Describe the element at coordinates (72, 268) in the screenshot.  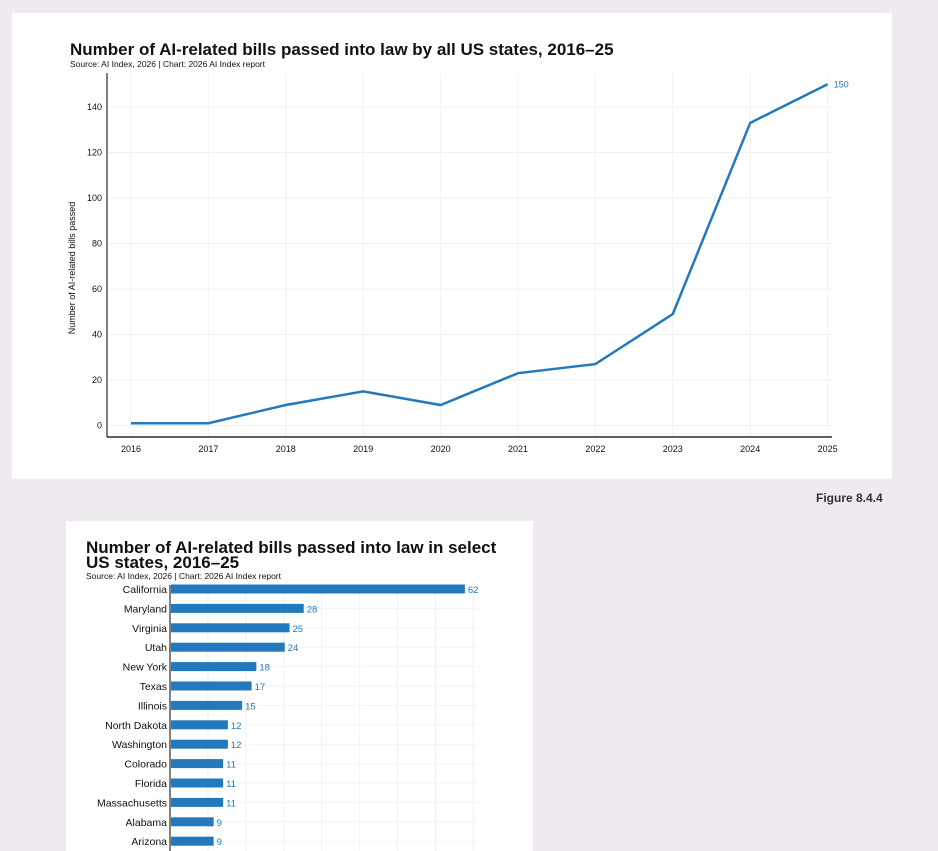
I see `y-axis-label: Number of AI-related bills passed` at that location.